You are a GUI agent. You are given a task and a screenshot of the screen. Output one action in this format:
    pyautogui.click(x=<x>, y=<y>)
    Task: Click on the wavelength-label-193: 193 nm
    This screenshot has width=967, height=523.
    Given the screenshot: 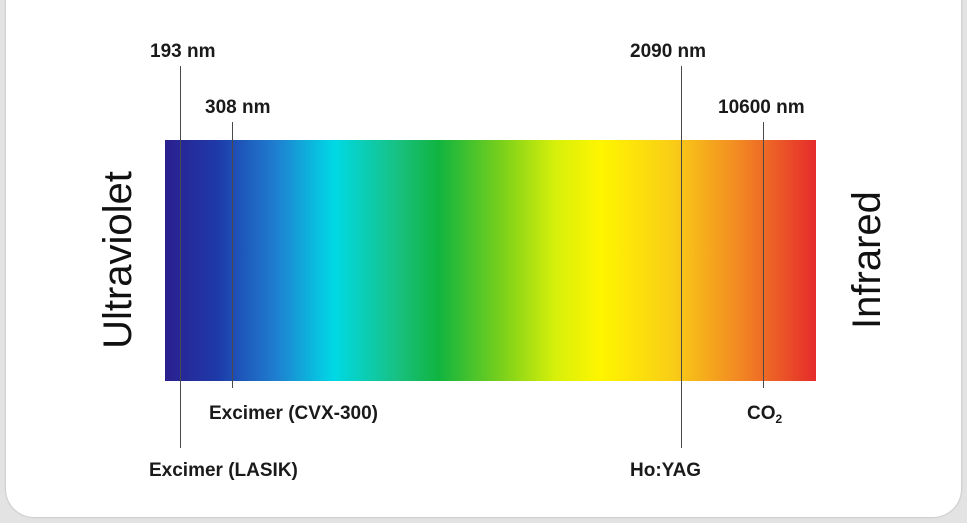 What is the action you would take?
    pyautogui.click(x=183, y=51)
    